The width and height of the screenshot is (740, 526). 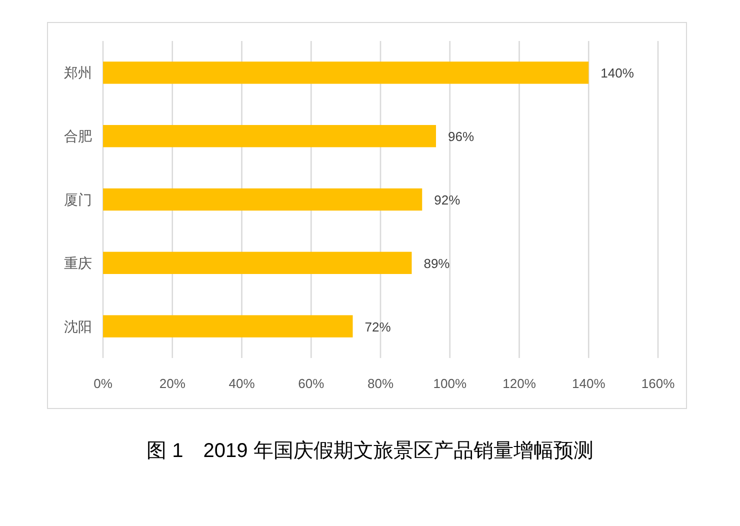 I want to click on data-label: 92%, so click(x=447, y=200).